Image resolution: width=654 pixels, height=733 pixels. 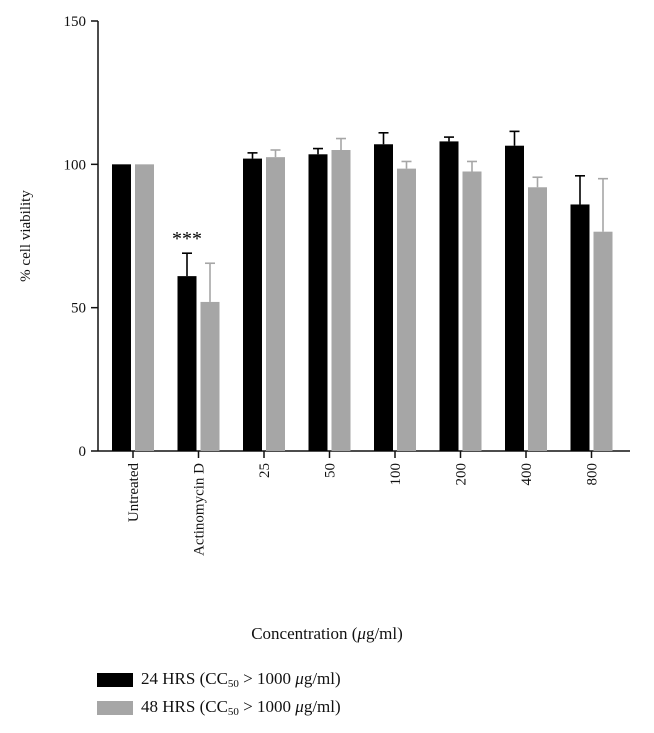 What do you see at coordinates (78, 309) in the screenshot?
I see `y-tick-label: 50` at bounding box center [78, 309].